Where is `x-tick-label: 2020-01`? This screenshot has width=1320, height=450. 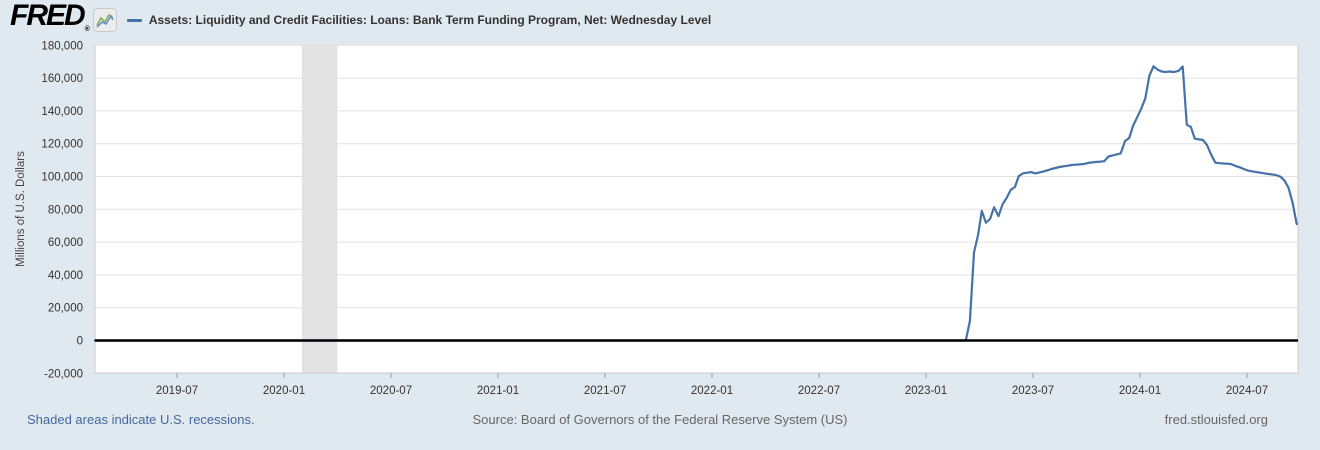 x-tick-label: 2020-01 is located at coordinates (284, 391).